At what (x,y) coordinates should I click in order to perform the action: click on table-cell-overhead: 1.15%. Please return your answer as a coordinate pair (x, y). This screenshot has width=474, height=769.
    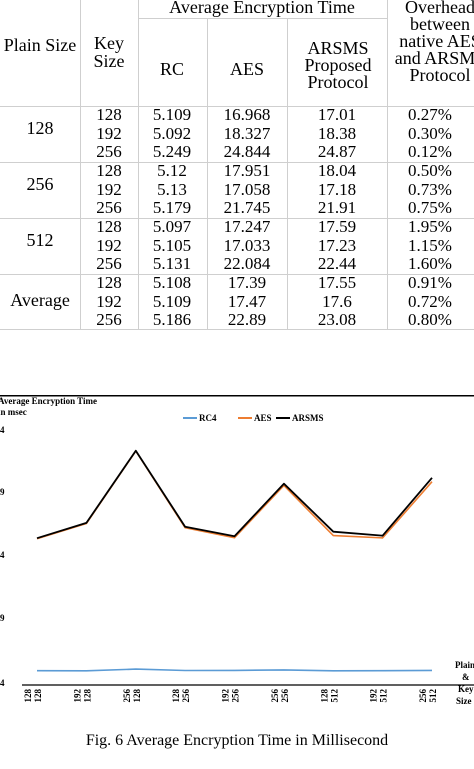
    Looking at the image, I should click on (430, 245).